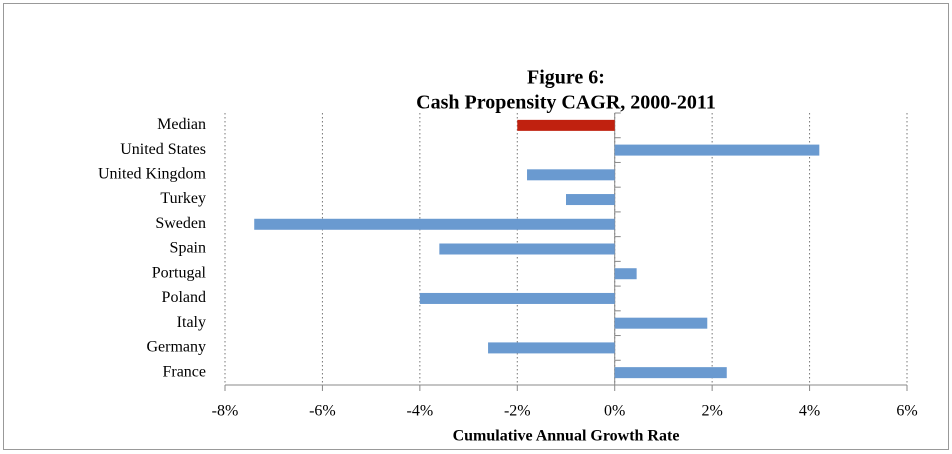 The width and height of the screenshot is (952, 454). What do you see at coordinates (614, 411) in the screenshot?
I see `x-tick-label: 0%` at bounding box center [614, 411].